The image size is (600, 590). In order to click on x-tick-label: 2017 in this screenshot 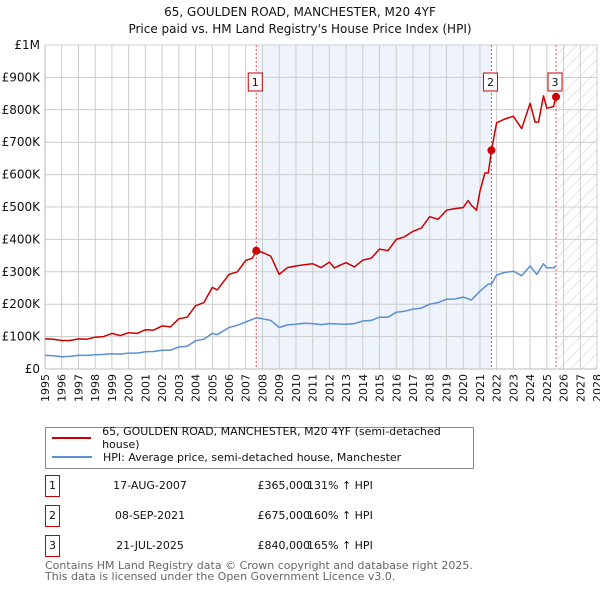, I will do `click(413, 388)`.